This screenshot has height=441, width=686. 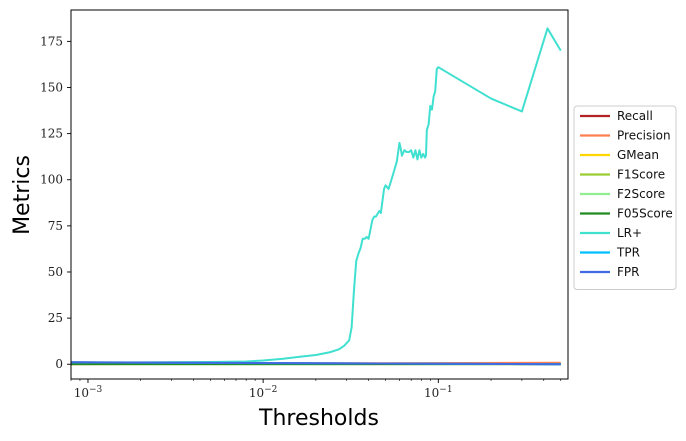 I want to click on legend-label: Precision, so click(x=644, y=136).